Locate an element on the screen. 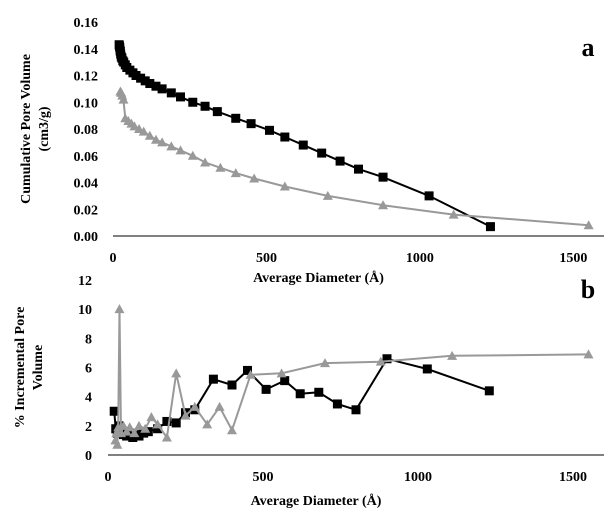 The image size is (614, 514). y-tick-label: 0.08 is located at coordinates (86, 130).